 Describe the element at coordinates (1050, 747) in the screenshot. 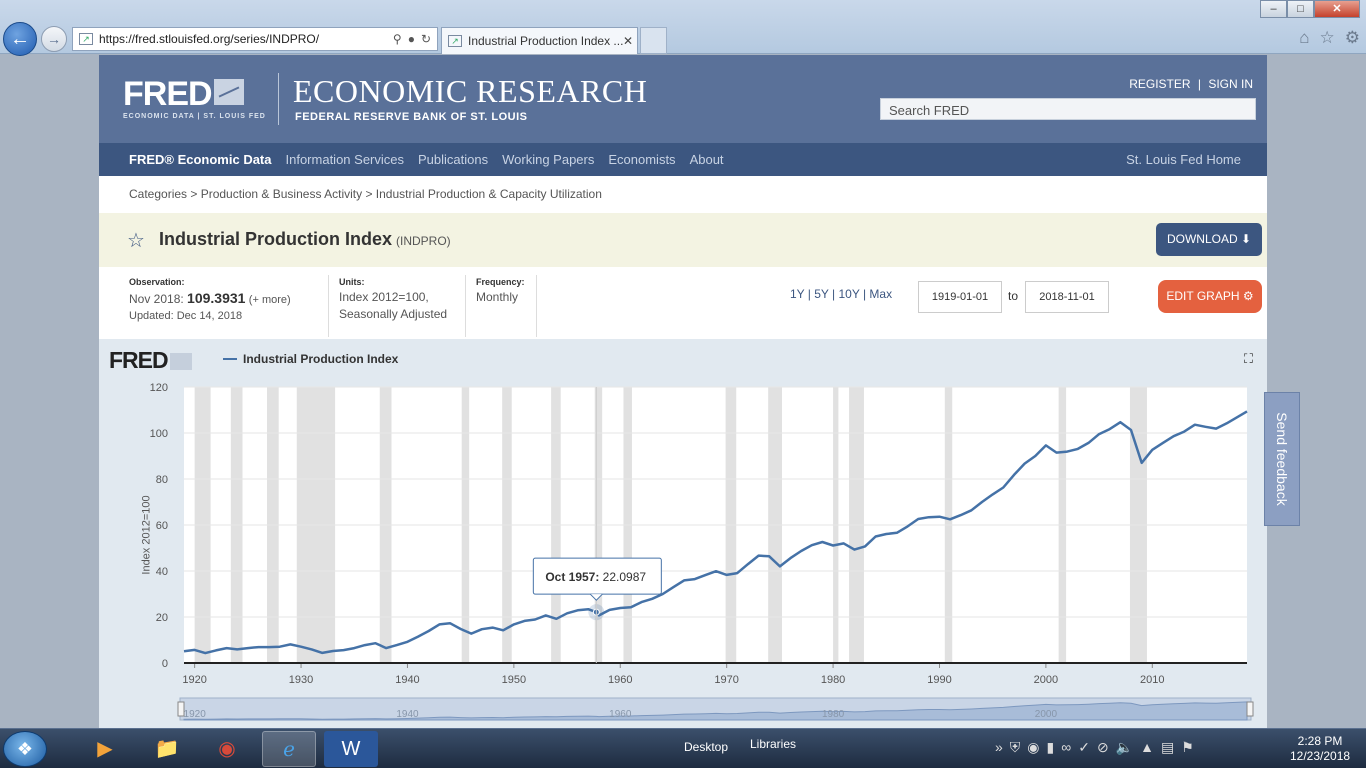

I see `battery-icon: ▮` at that location.